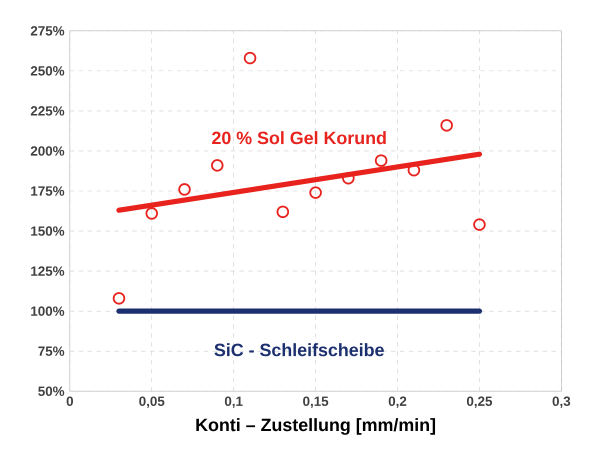  I want to click on y-tick-label: 125%, so click(47, 271).